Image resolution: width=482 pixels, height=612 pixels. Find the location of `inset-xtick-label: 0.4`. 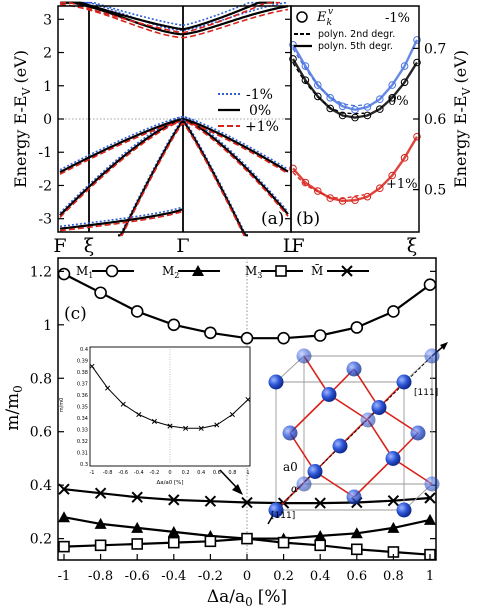

inset-xtick-label: 0.4 is located at coordinates (201, 473).